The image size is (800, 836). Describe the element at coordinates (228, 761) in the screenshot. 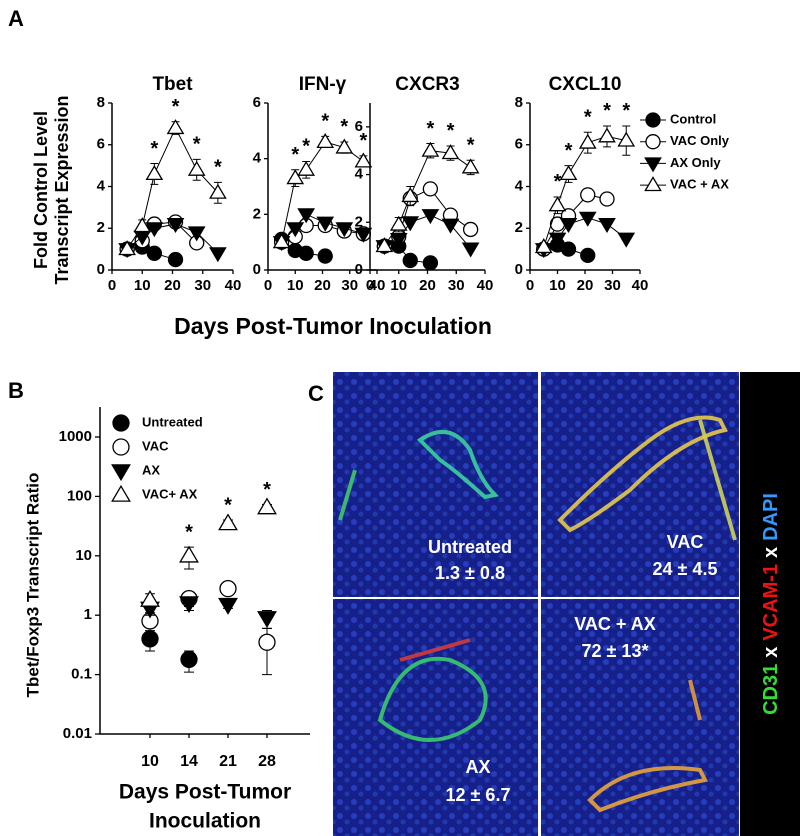

I see `x-tick-label: 21` at that location.